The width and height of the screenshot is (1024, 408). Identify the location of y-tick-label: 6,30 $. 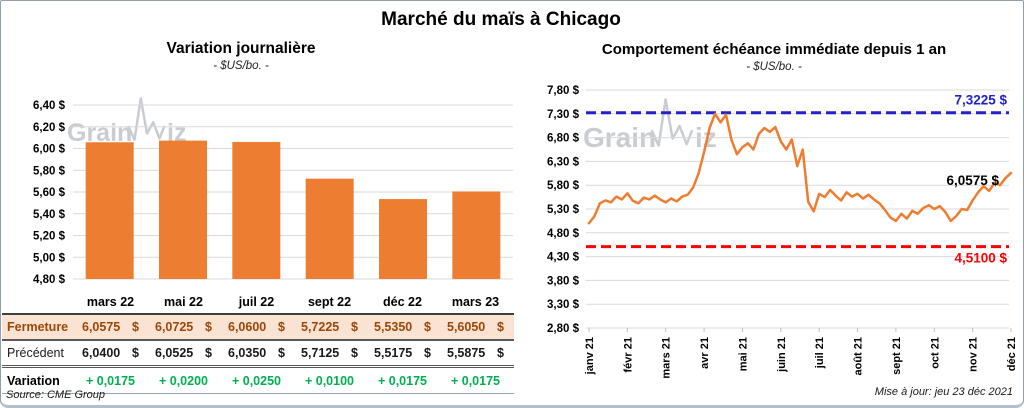
(563, 162).